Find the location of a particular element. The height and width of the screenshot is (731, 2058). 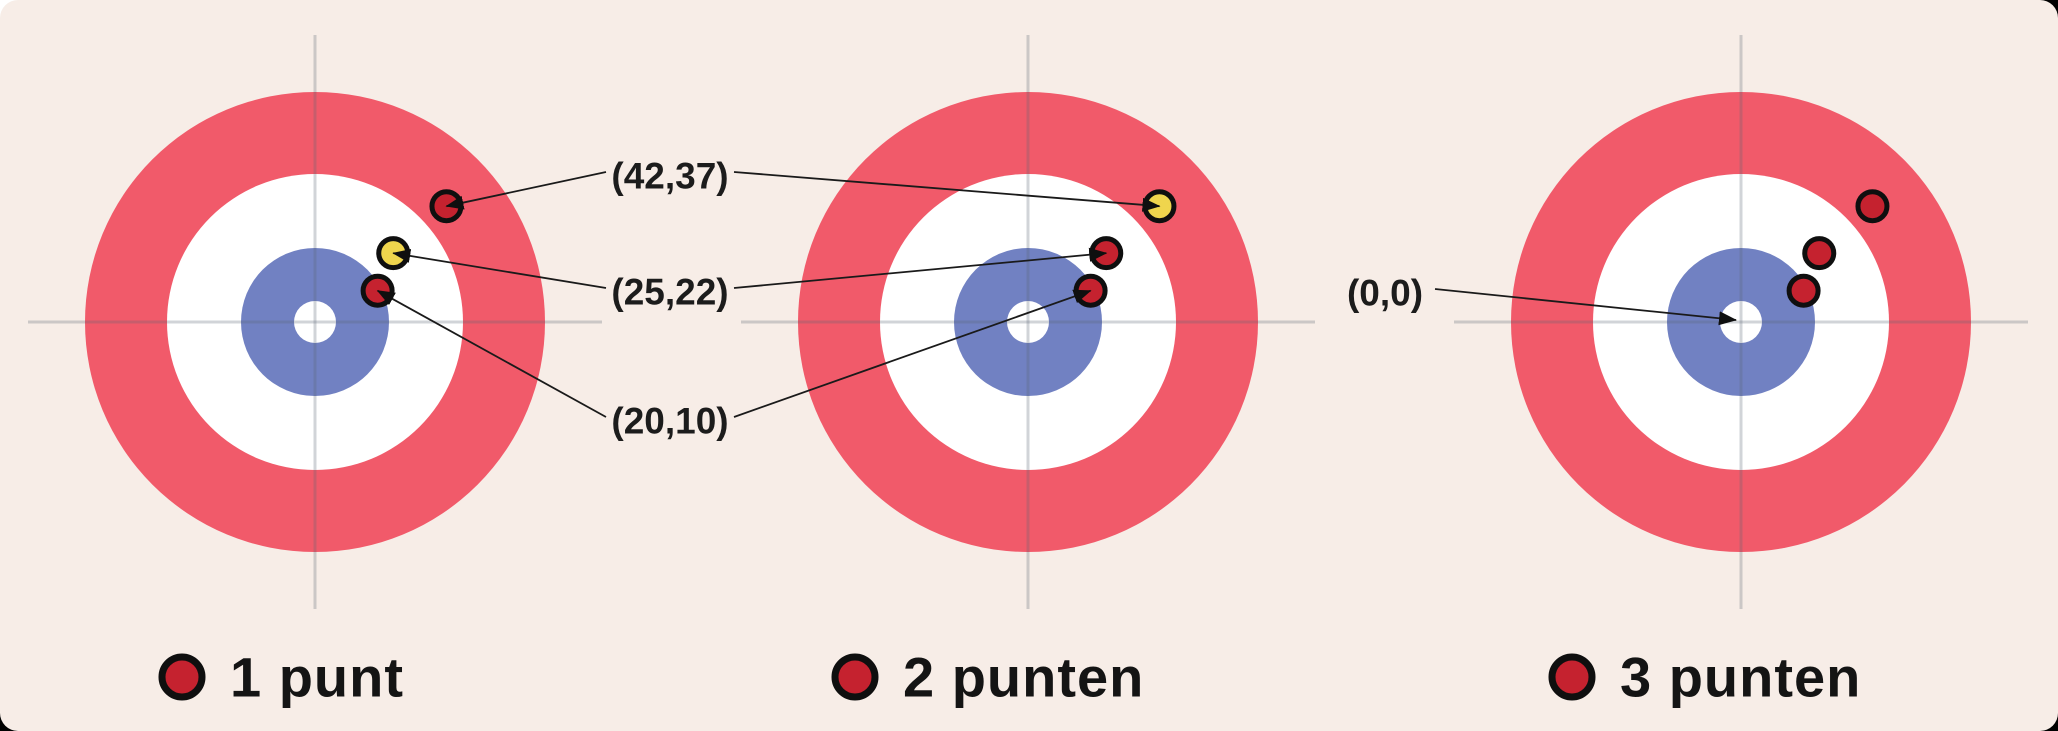

legend-item-1: 1 punt is located at coordinates (281, 677).